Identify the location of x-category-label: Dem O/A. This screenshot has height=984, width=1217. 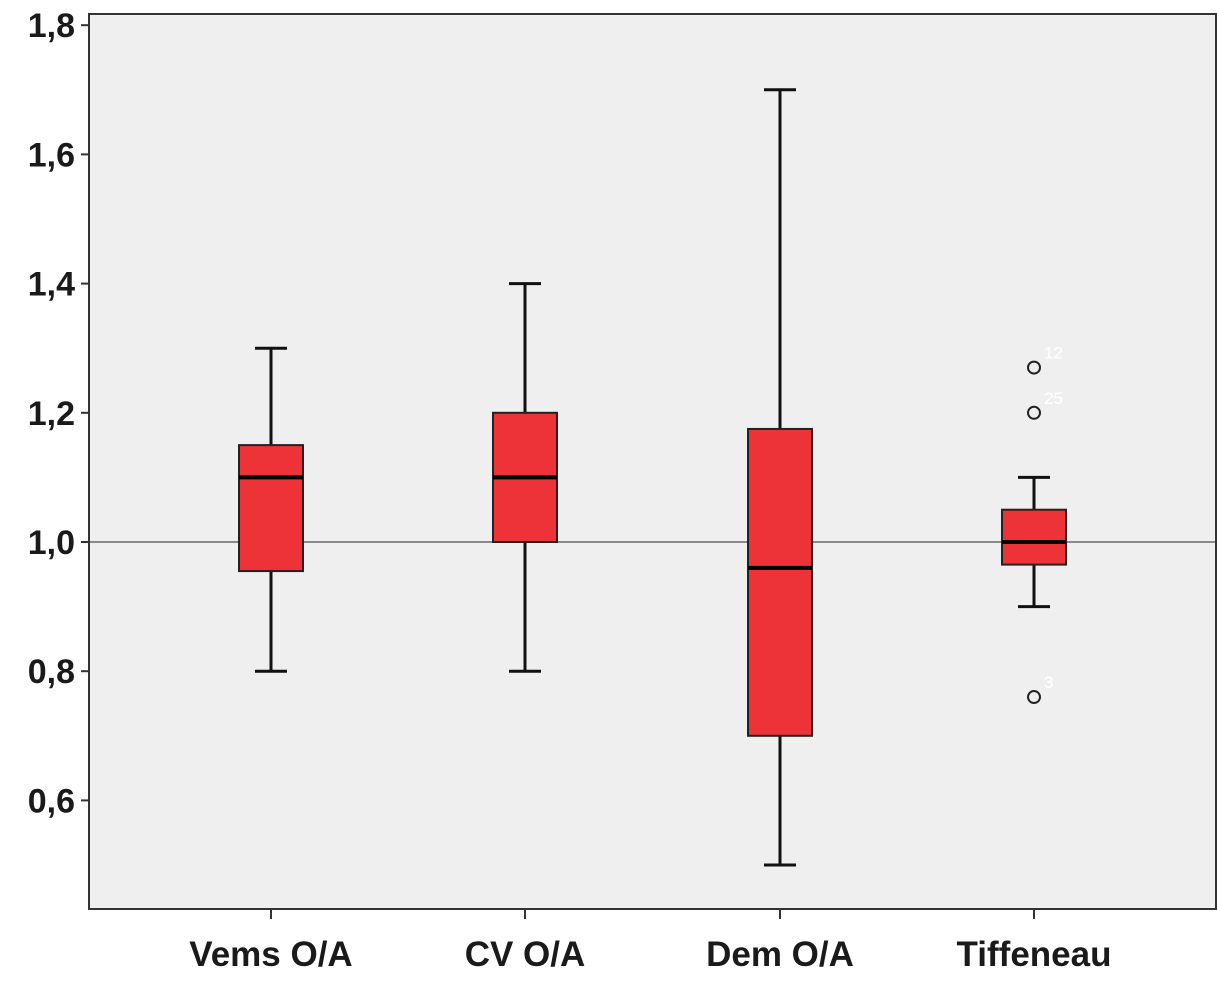
(780, 954).